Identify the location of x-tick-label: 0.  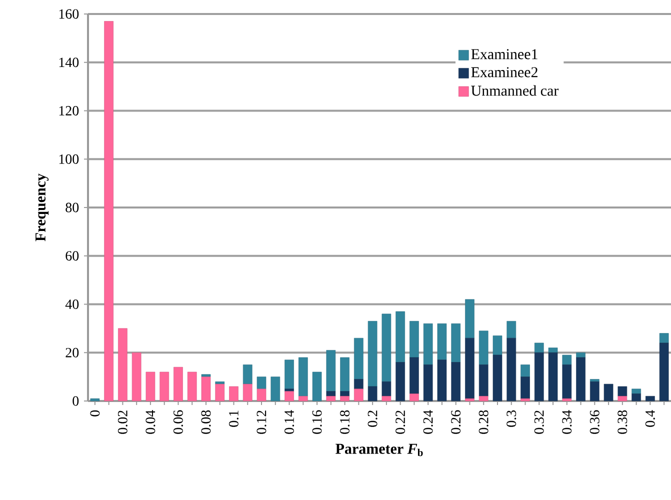
(95, 413).